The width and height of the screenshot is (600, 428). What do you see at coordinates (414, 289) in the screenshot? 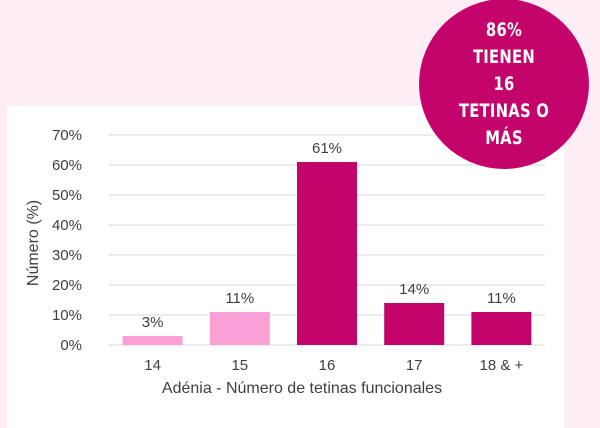
I see `data-label: 14%` at bounding box center [414, 289].